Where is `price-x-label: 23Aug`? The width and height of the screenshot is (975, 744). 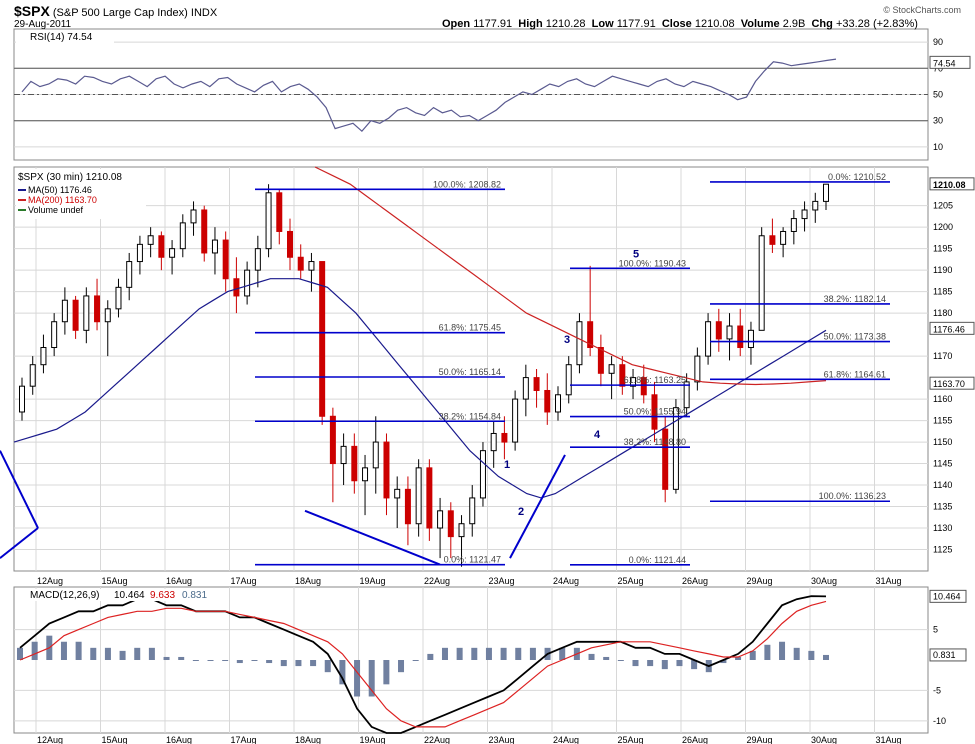 price-x-label: 23Aug is located at coordinates (501, 581).